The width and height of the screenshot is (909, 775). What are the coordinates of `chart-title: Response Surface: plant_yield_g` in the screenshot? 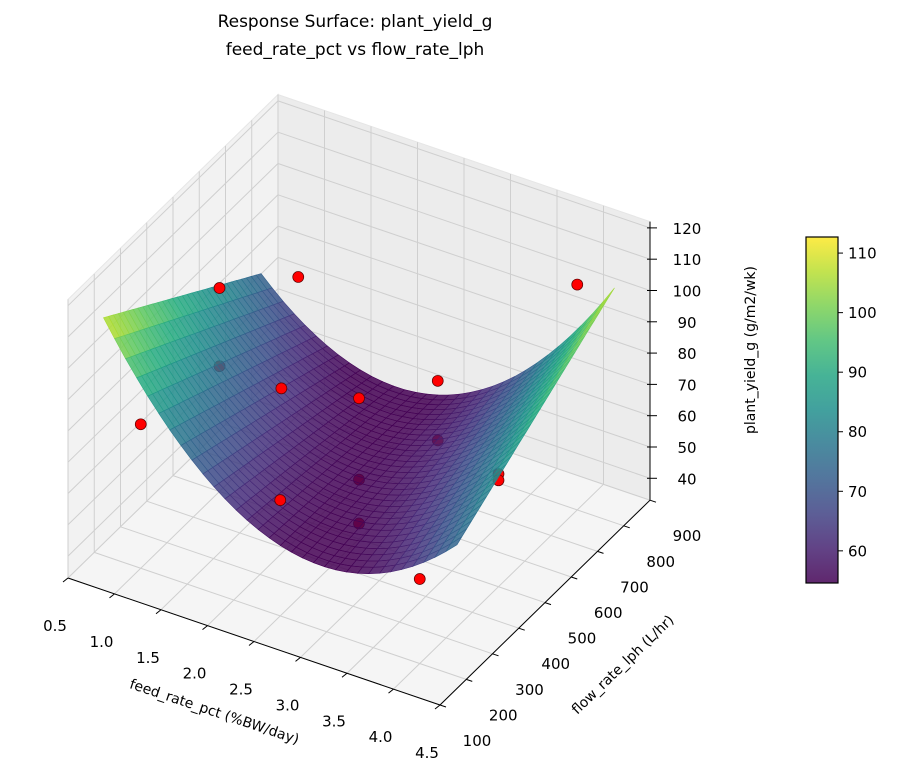 It's located at (355, 22).